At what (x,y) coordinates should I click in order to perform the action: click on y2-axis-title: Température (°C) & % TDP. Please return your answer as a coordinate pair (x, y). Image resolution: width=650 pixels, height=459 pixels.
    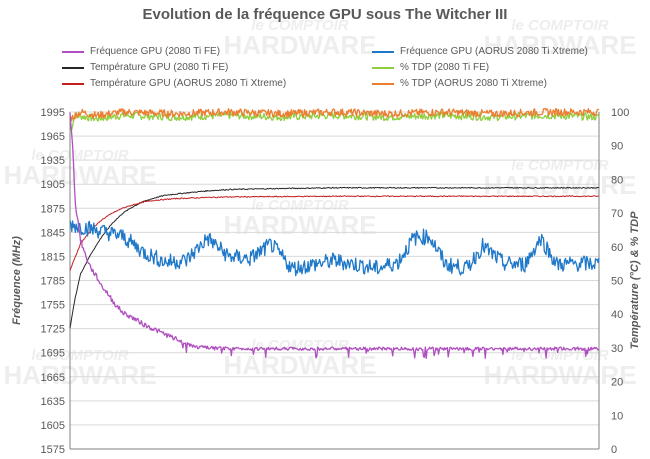
    Looking at the image, I should click on (635, 280).